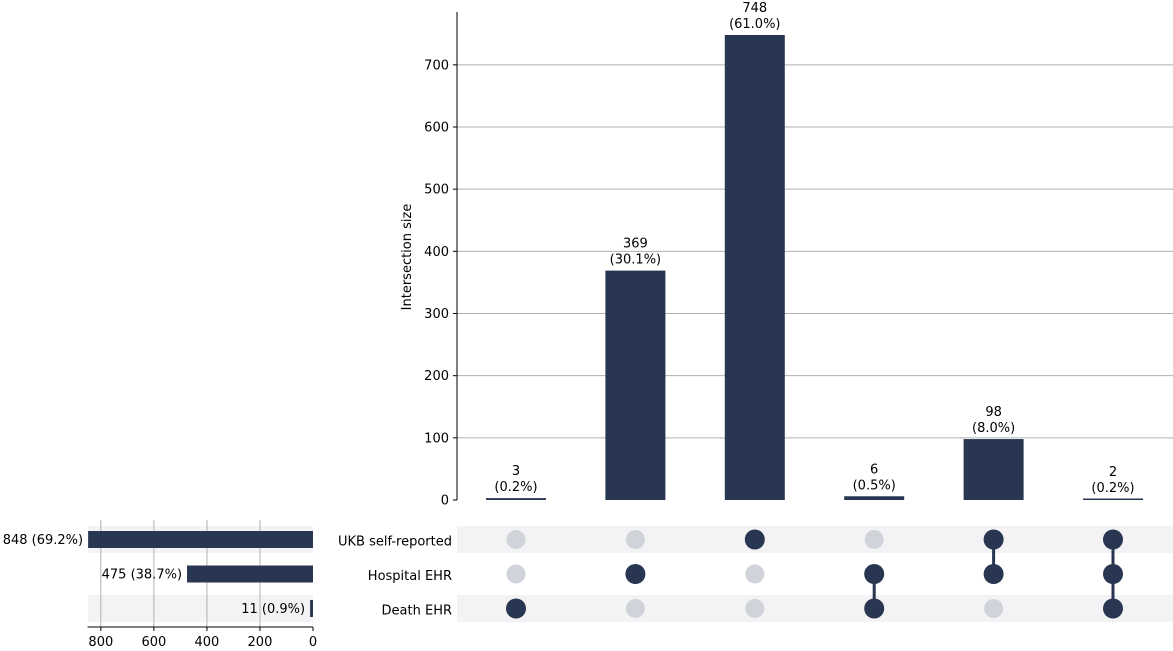 The image size is (1173, 651). I want to click on y-tick-label: 200, so click(436, 376).